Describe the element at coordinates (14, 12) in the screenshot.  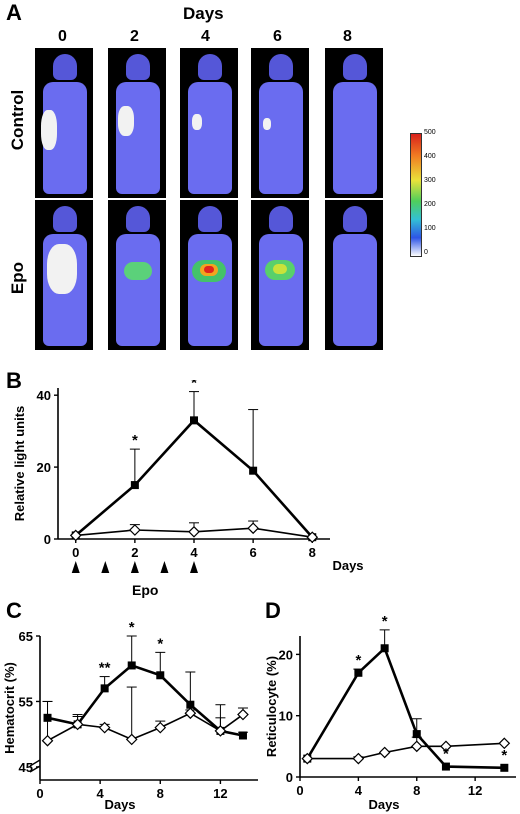
I see `panel-a-letter: A` at that location.